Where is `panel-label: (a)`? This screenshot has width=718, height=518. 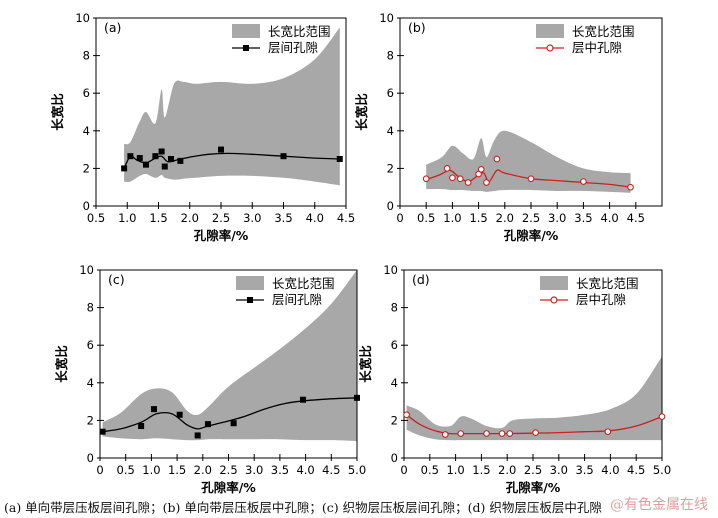
panel-label: (a) is located at coordinates (112, 27).